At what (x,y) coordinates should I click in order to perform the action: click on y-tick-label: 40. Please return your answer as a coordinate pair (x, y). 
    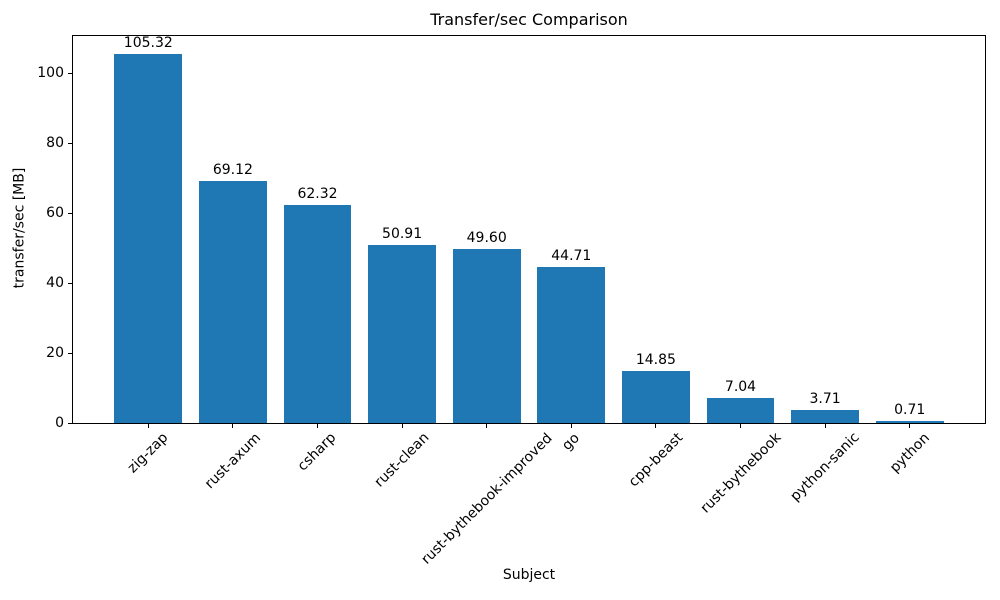
    Looking at the image, I should click on (55, 283).